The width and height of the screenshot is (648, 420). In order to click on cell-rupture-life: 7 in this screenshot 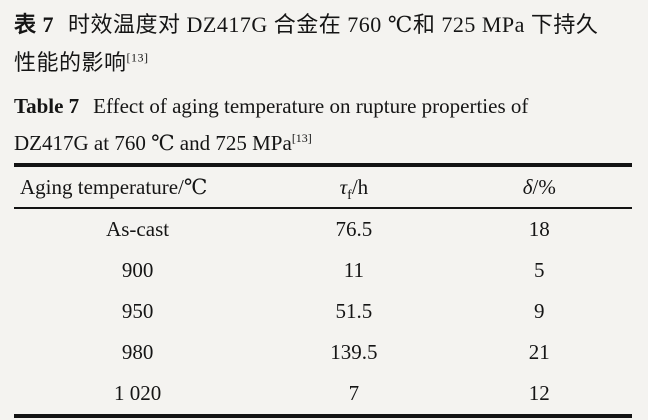, I will do `click(354, 393)`.